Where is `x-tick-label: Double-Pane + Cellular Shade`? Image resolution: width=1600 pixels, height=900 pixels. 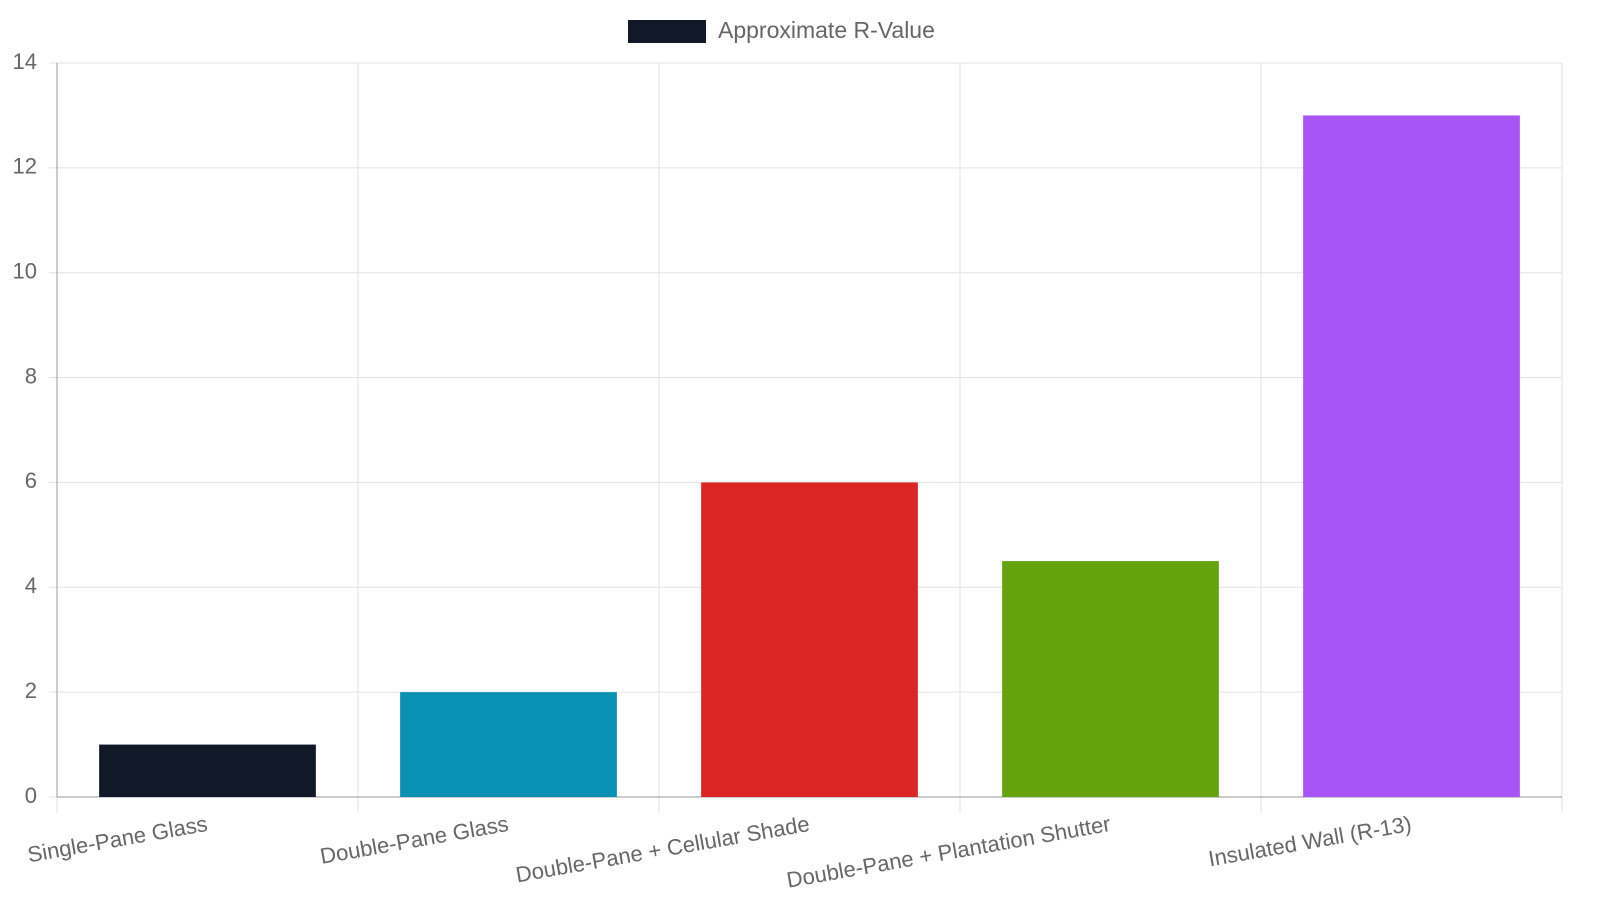 x-tick-label: Double-Pane + Cellular Shade is located at coordinates (663, 849).